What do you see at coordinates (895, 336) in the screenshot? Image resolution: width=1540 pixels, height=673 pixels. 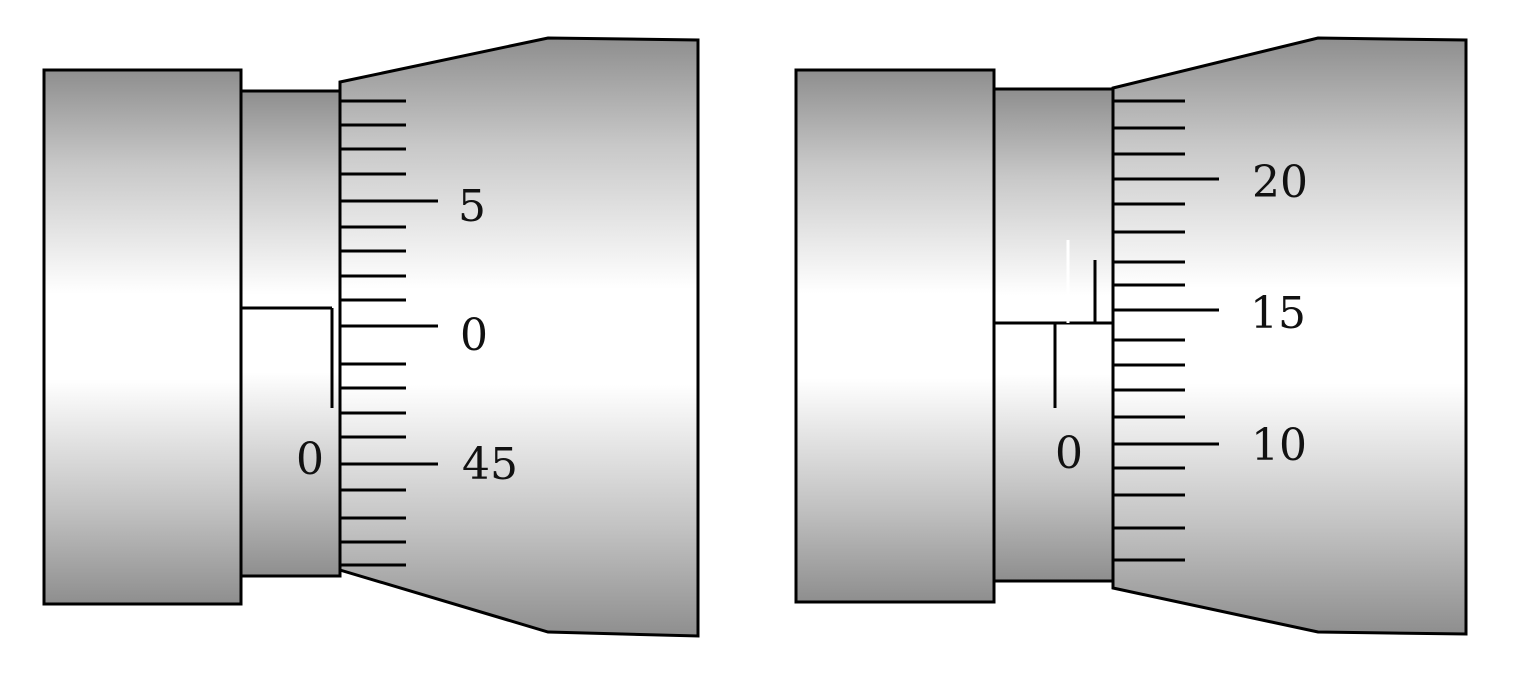 I see `frame-block-right` at bounding box center [895, 336].